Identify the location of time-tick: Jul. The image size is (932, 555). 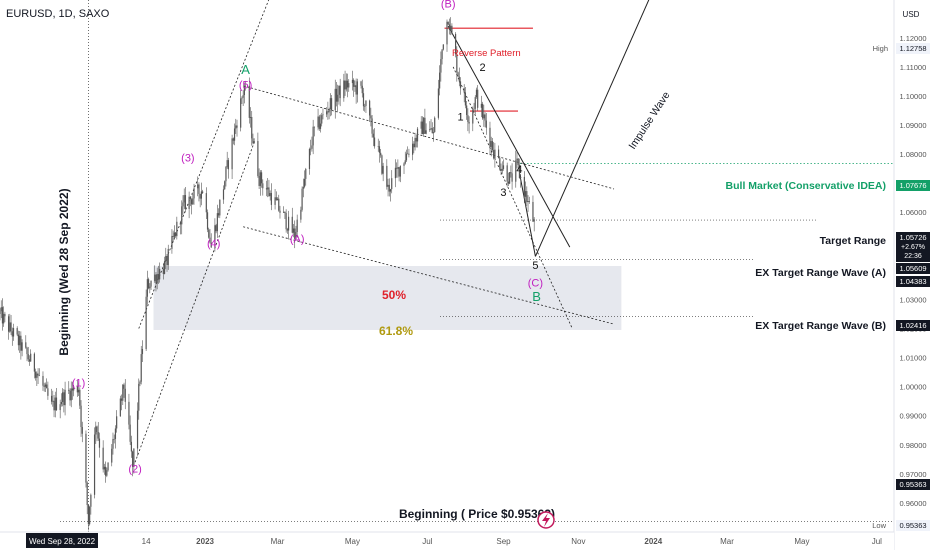
(427, 541).